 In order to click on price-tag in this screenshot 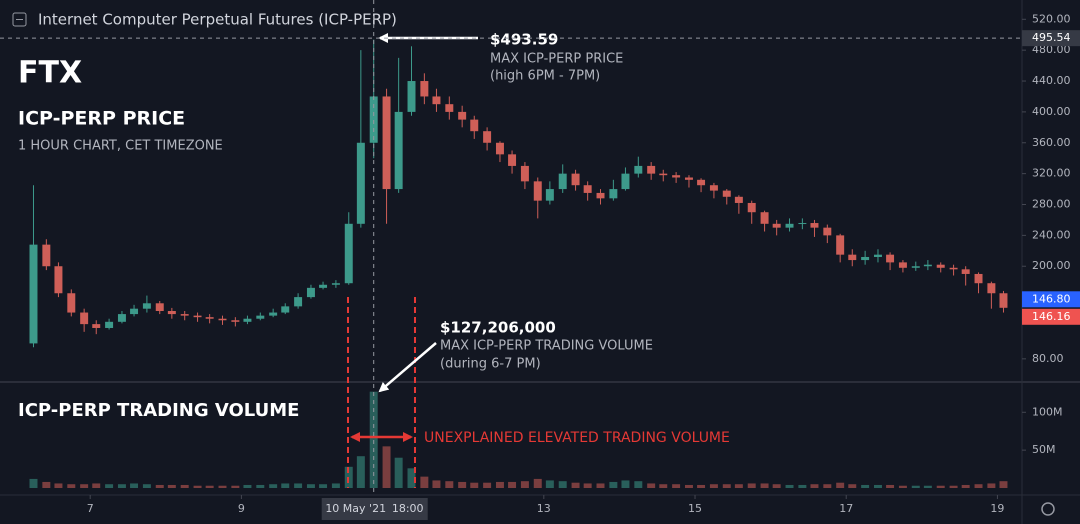, I will do `click(1051, 299)`.